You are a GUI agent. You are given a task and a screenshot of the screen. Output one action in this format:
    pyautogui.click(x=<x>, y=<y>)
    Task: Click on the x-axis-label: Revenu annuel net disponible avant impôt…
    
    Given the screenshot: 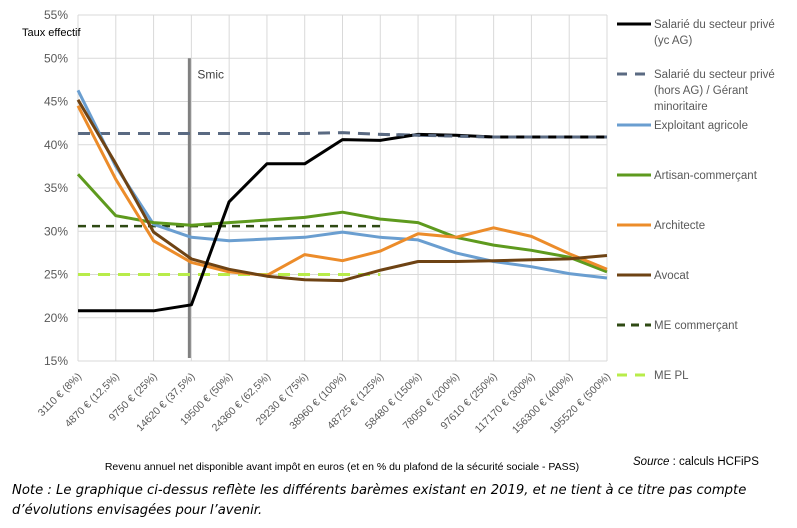 What is the action you would take?
    pyautogui.click(x=342, y=467)
    